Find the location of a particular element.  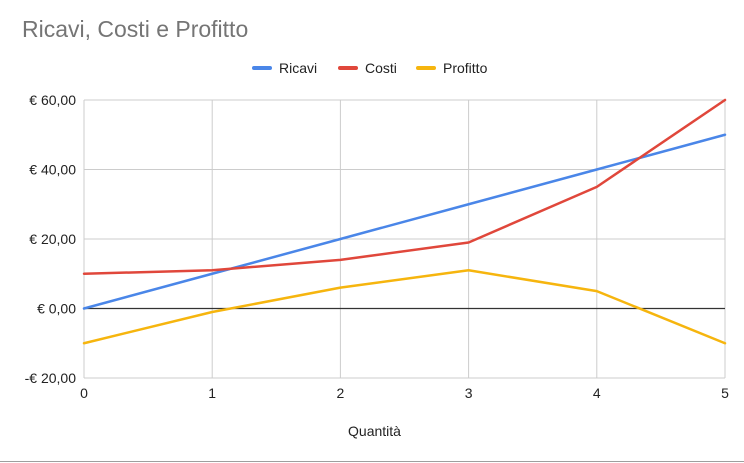

x-tick-label: 1 is located at coordinates (212, 393).